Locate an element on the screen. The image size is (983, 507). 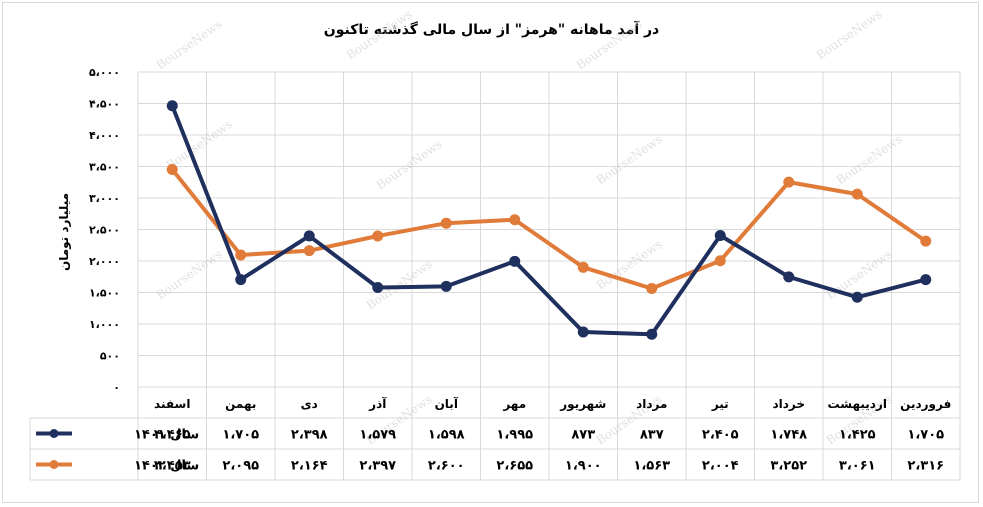
category-label: تیر is located at coordinates (720, 404).